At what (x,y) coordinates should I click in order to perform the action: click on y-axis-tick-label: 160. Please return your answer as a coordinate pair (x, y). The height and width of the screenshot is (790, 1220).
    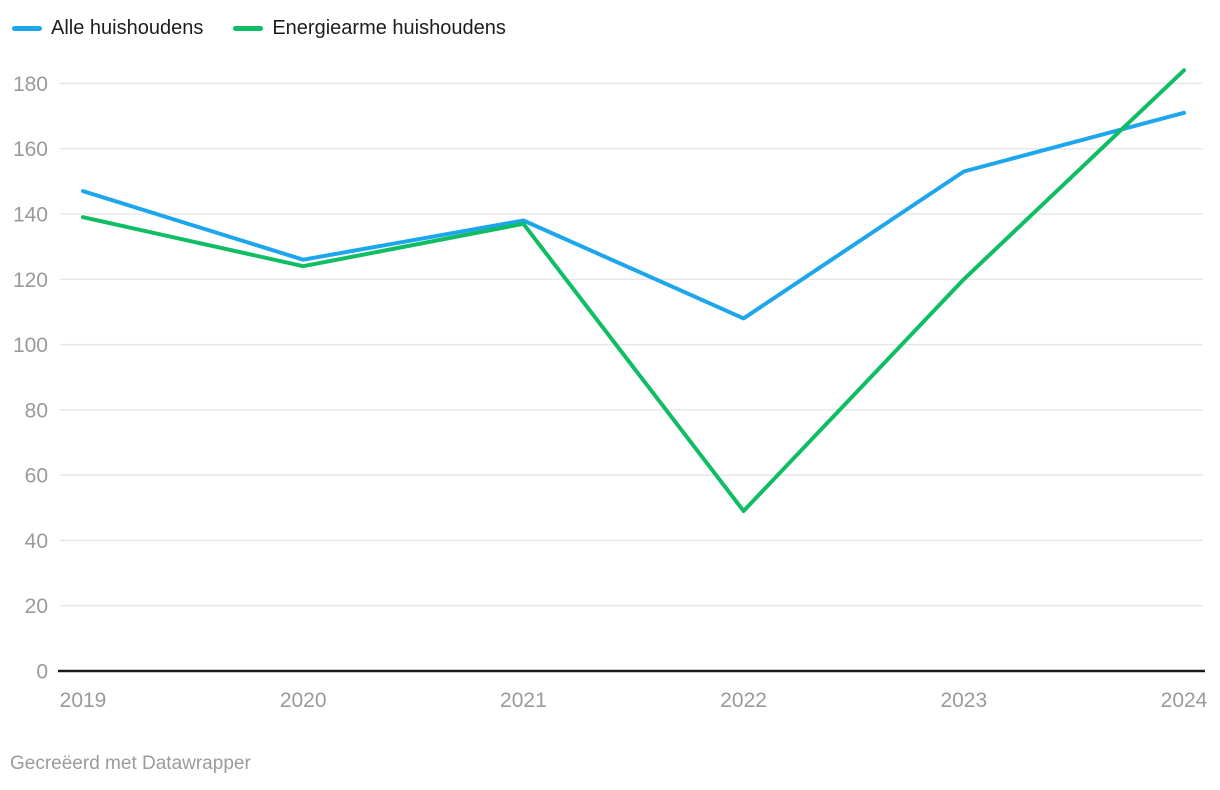
    Looking at the image, I should click on (30, 149).